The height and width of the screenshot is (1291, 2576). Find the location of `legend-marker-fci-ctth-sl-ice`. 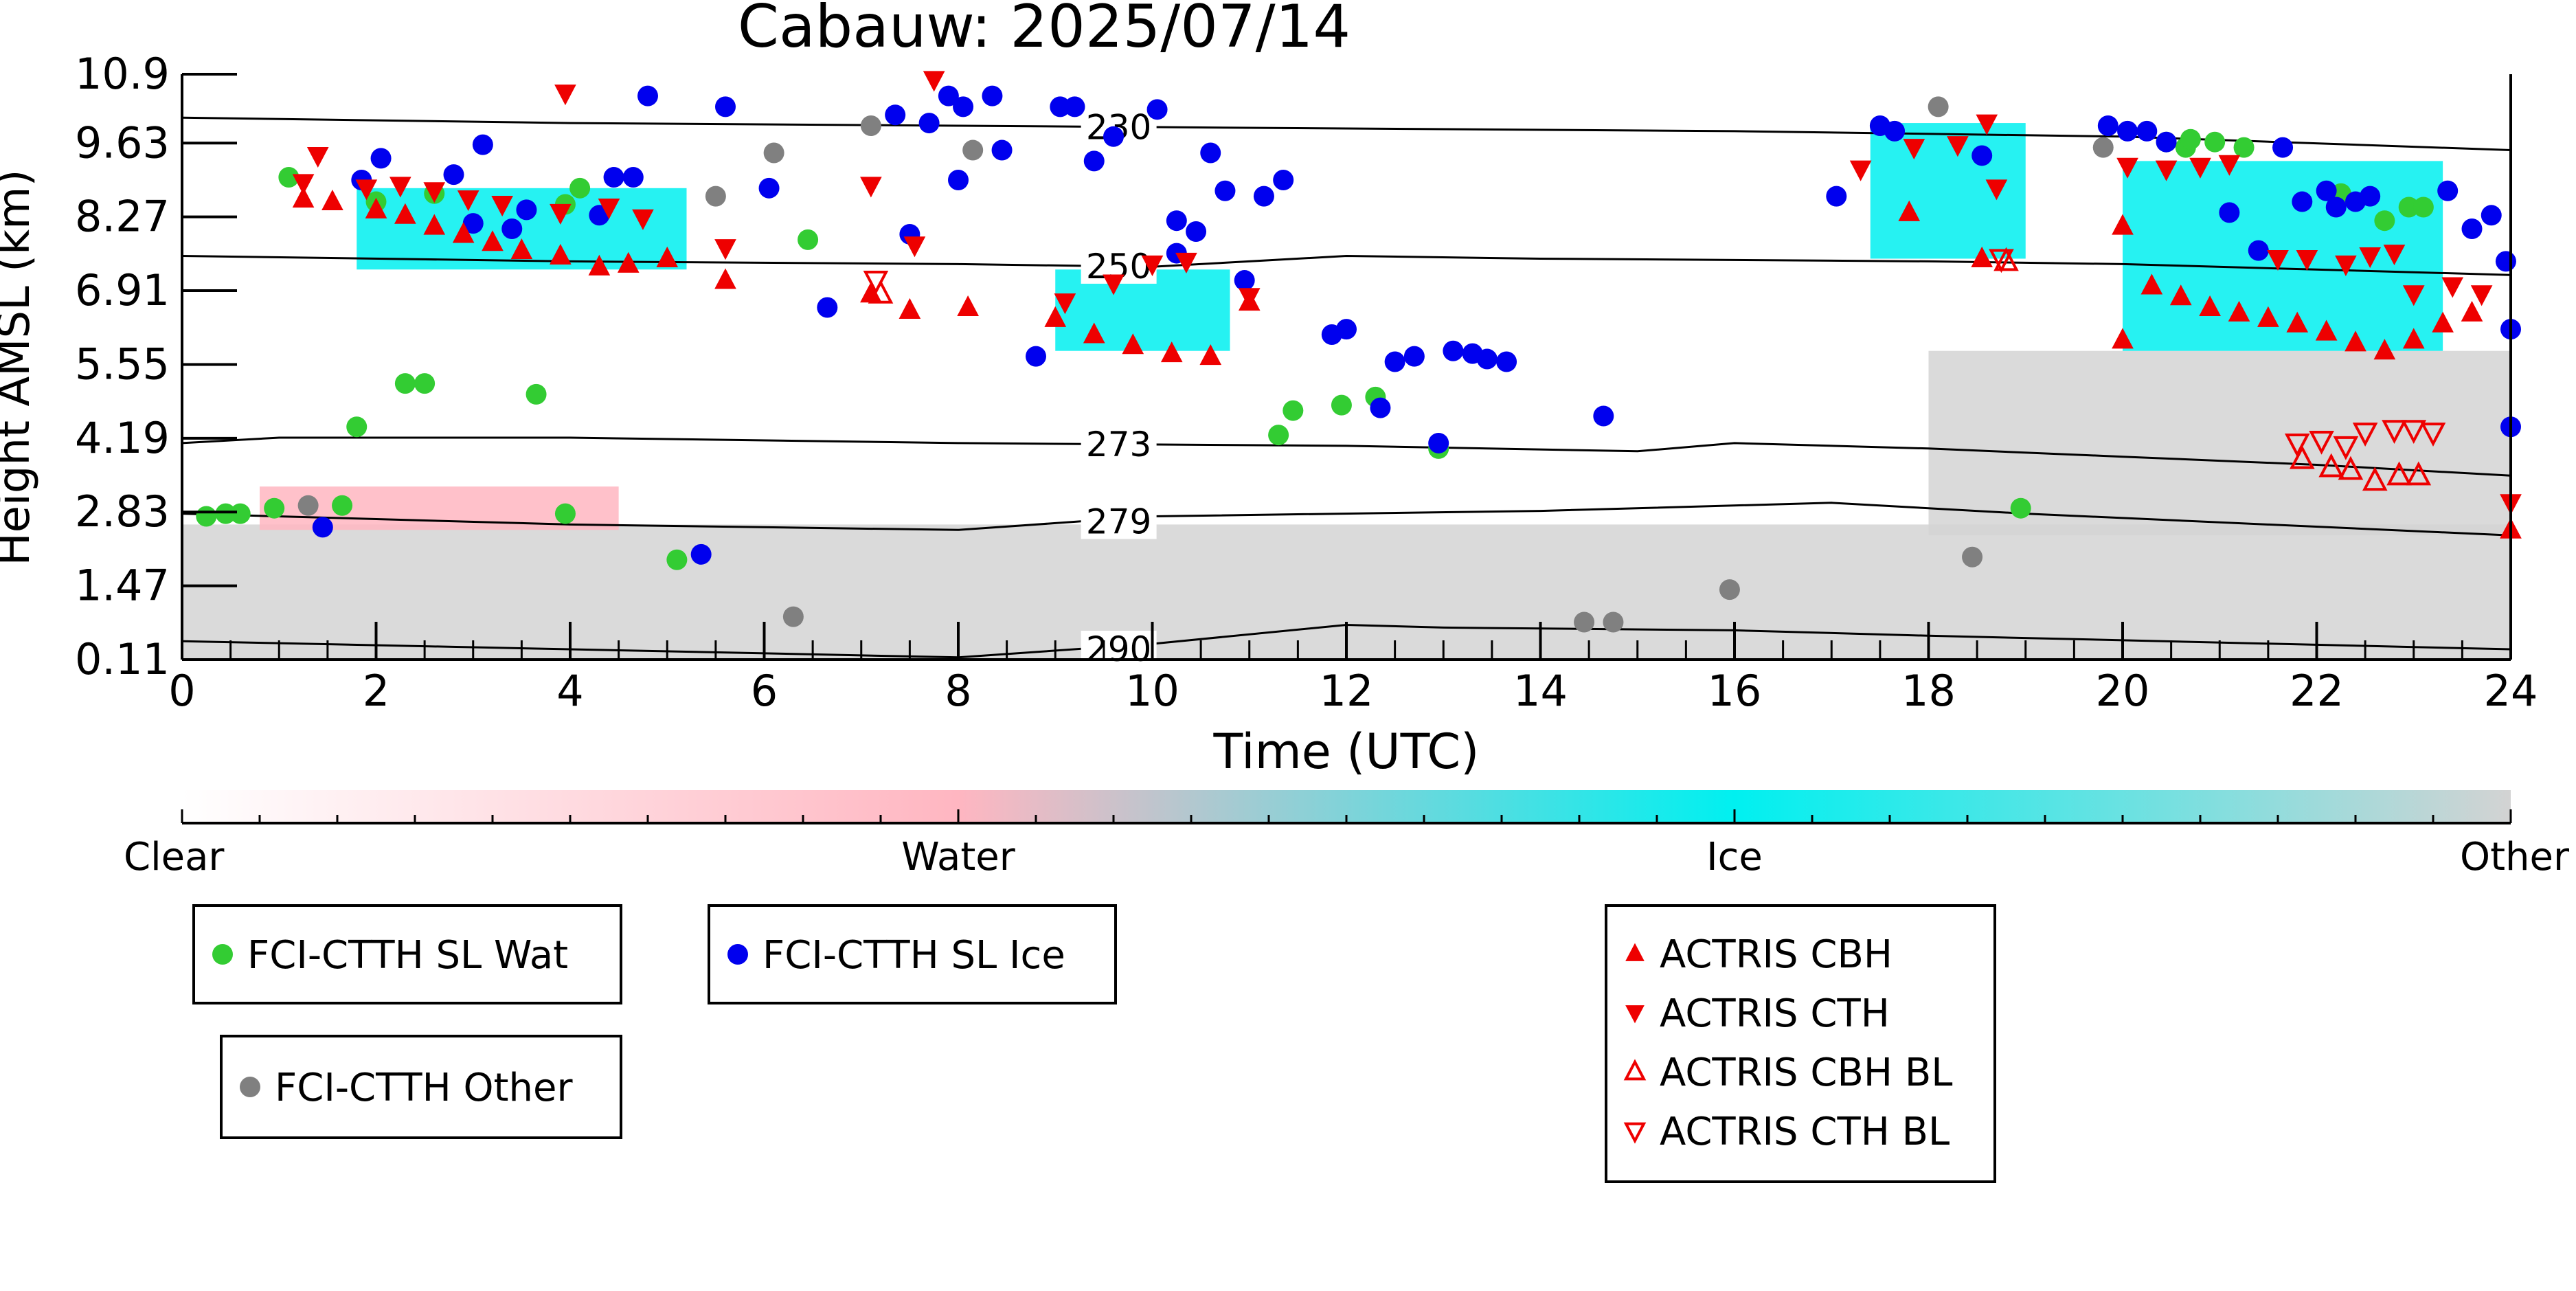

legend-marker-fci-ctth-sl-ice is located at coordinates (737, 954).